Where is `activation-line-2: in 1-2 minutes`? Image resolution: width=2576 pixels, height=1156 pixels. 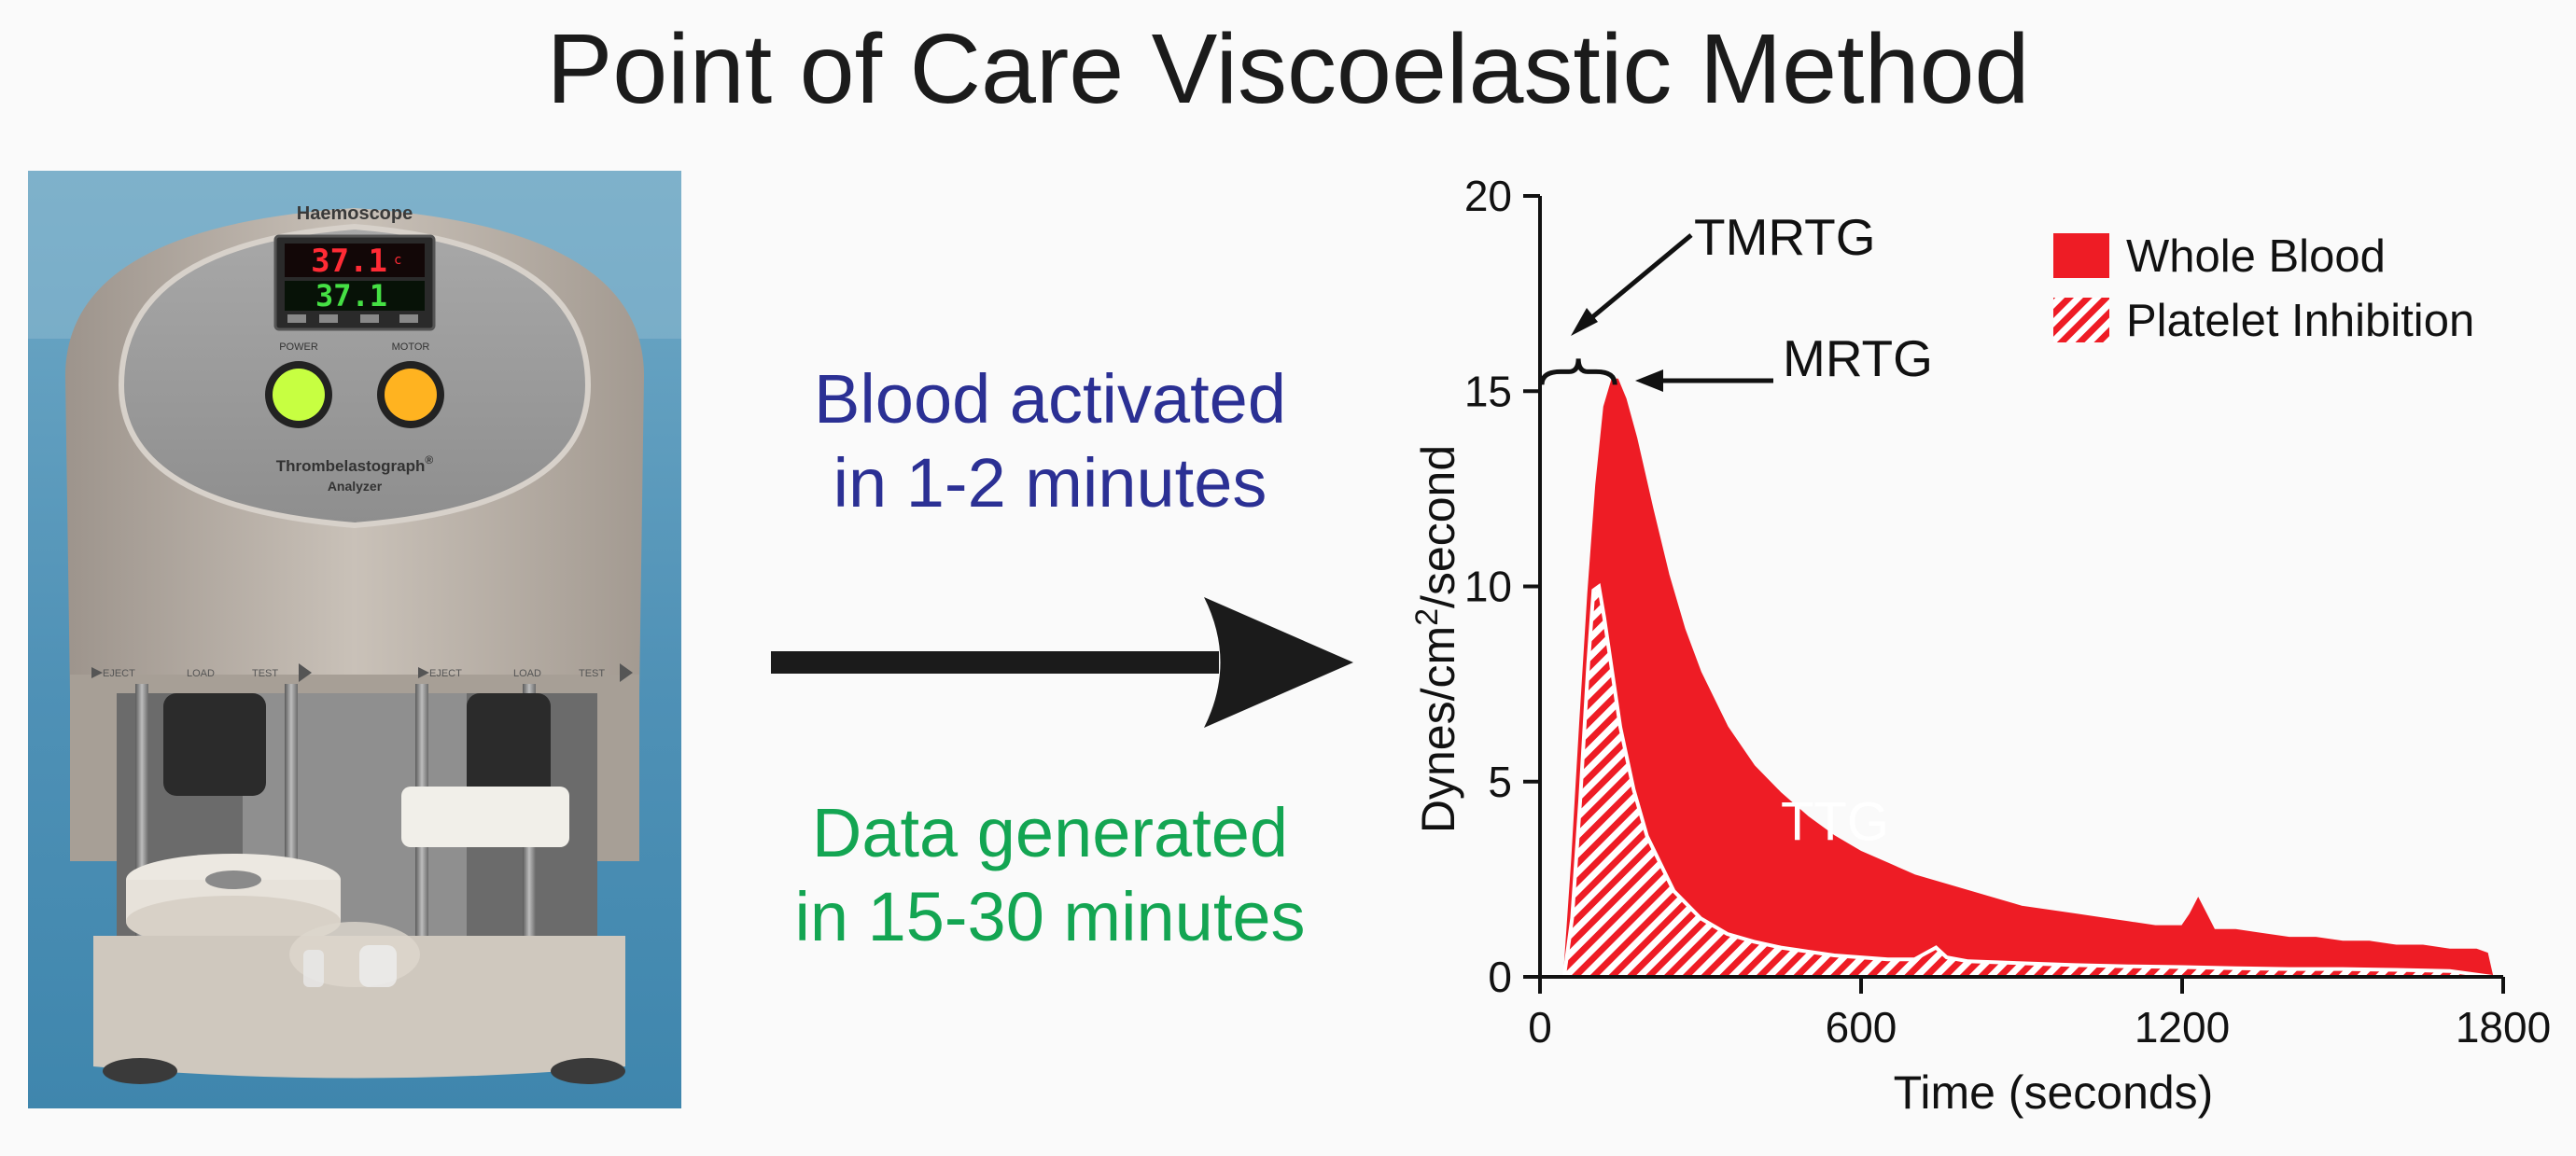
activation-line-2: in 1-2 minutes is located at coordinates (1050, 483).